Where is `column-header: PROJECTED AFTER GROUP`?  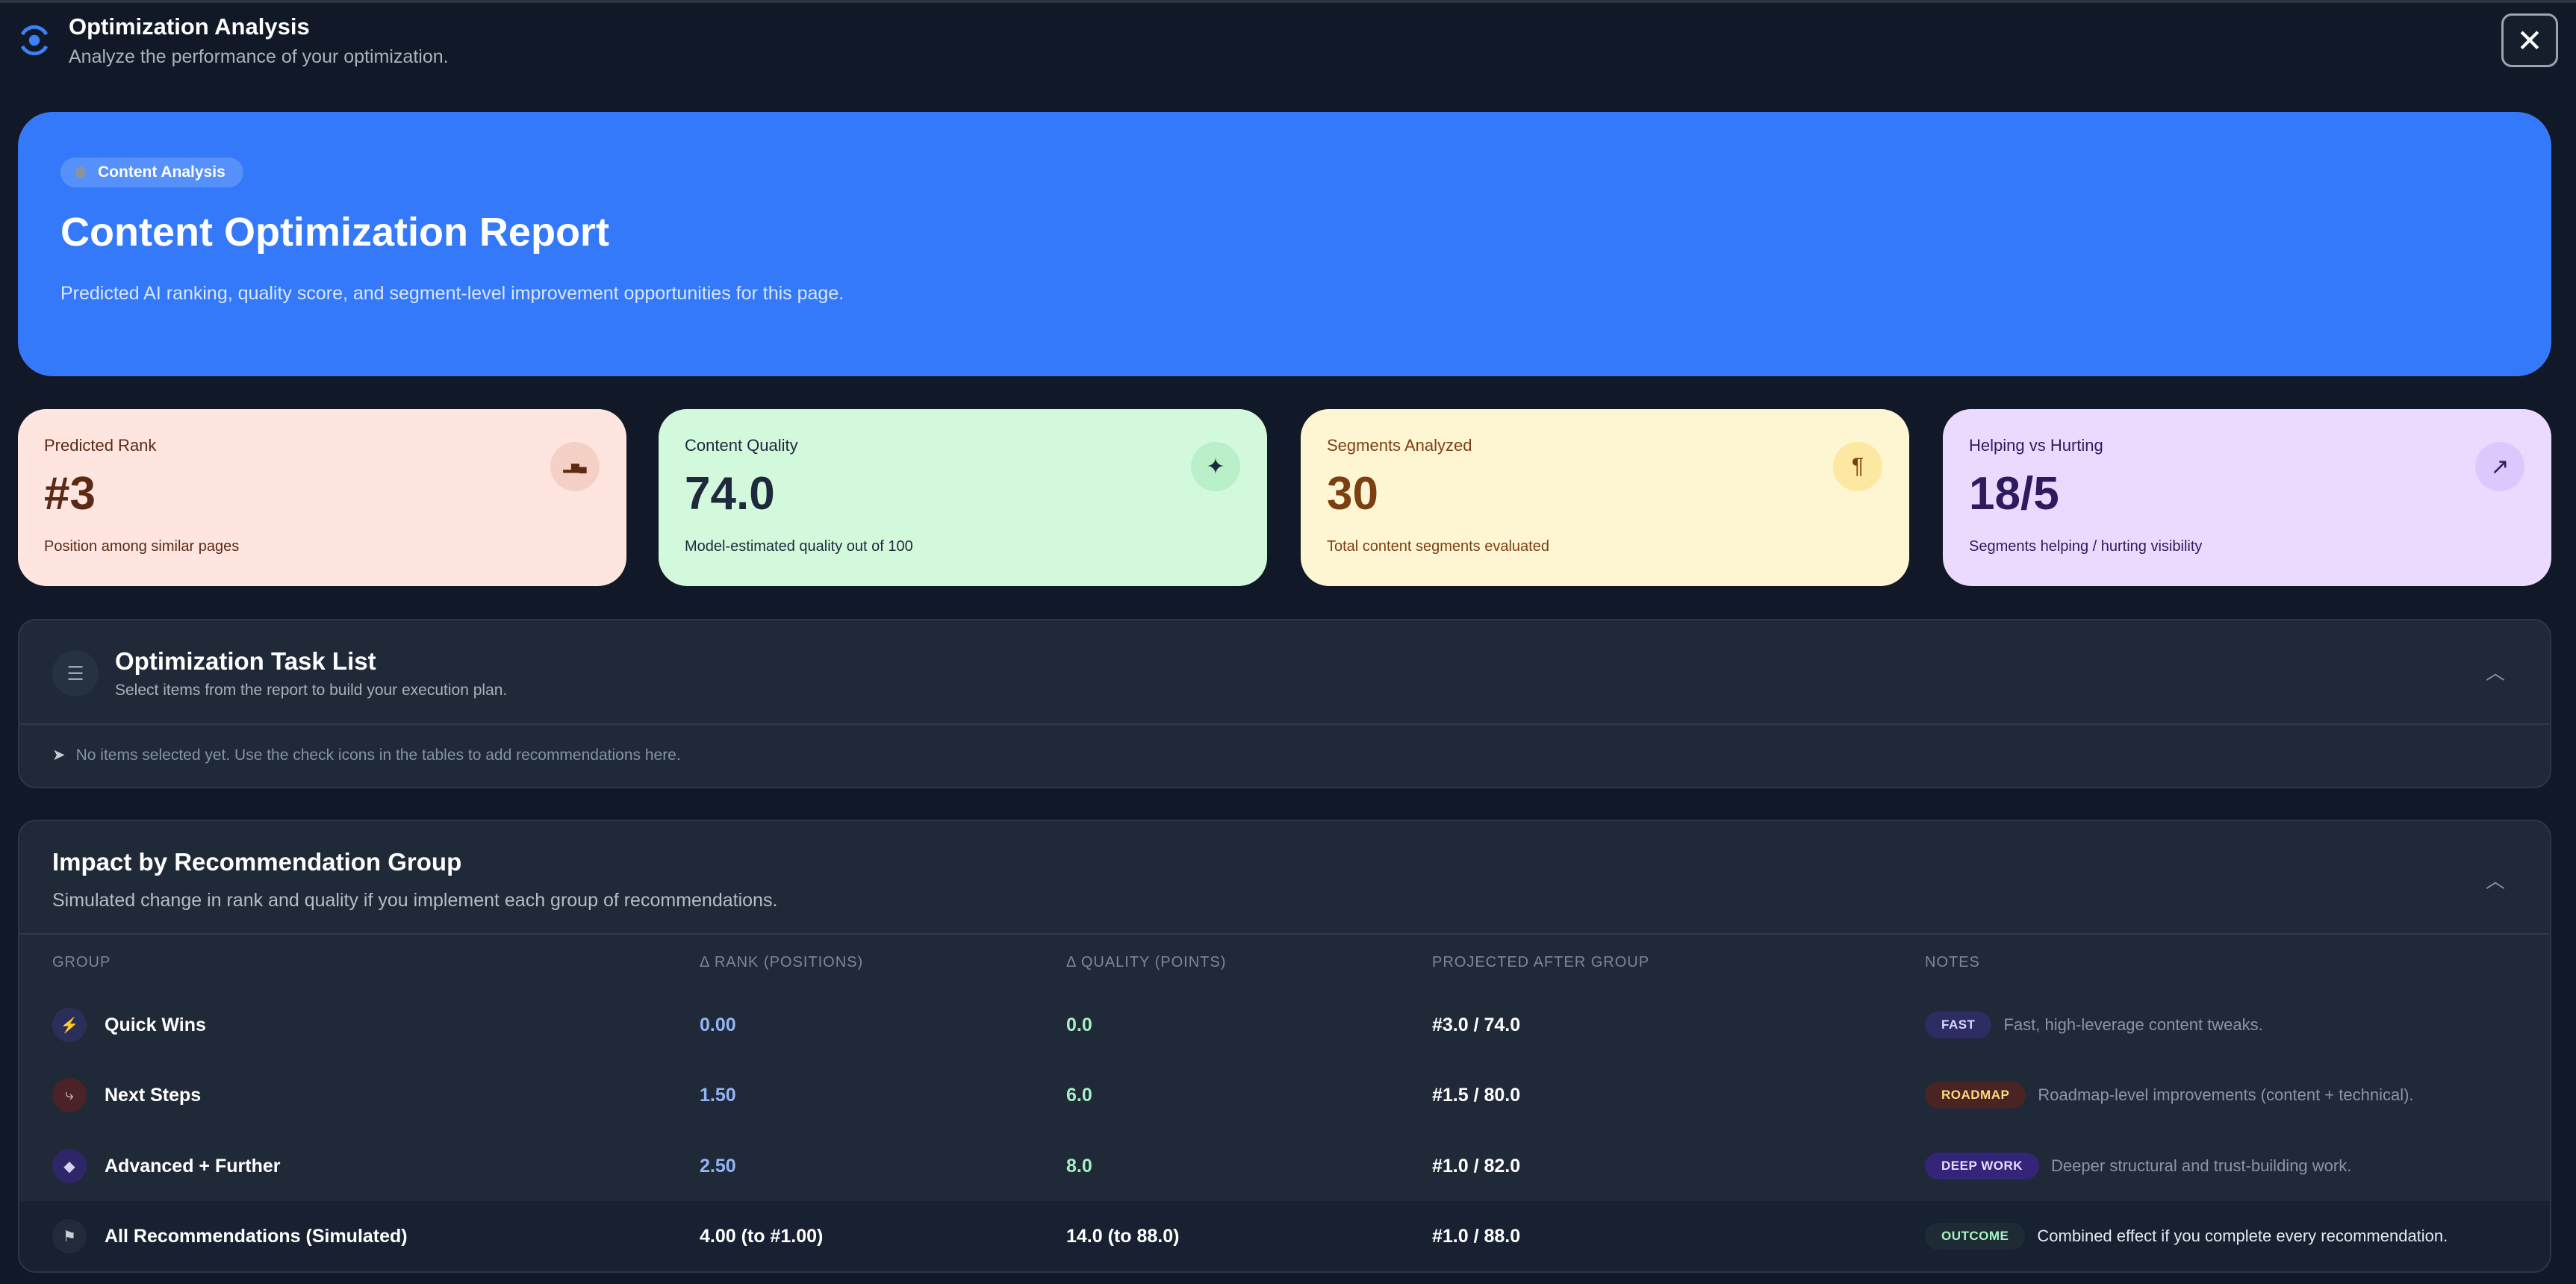 column-header: PROJECTED AFTER GROUP is located at coordinates (1541, 962).